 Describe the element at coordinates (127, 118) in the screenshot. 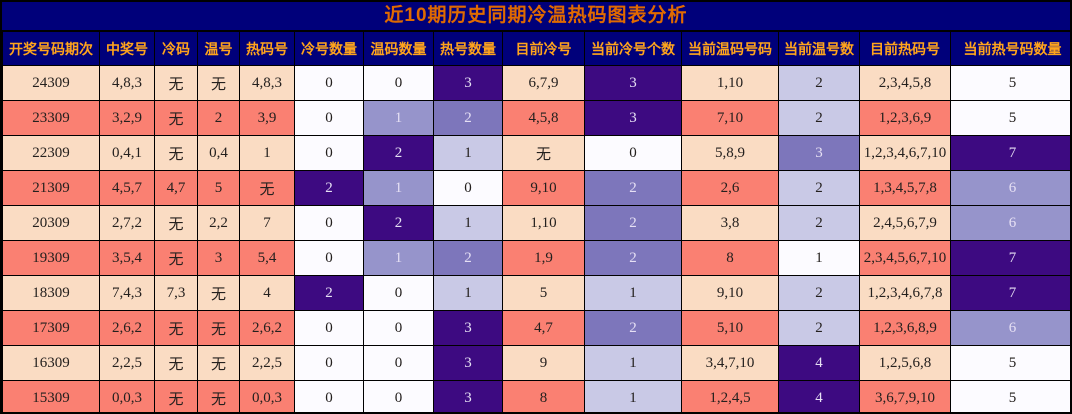

I see `cell-winning-number: 3,2,9` at that location.